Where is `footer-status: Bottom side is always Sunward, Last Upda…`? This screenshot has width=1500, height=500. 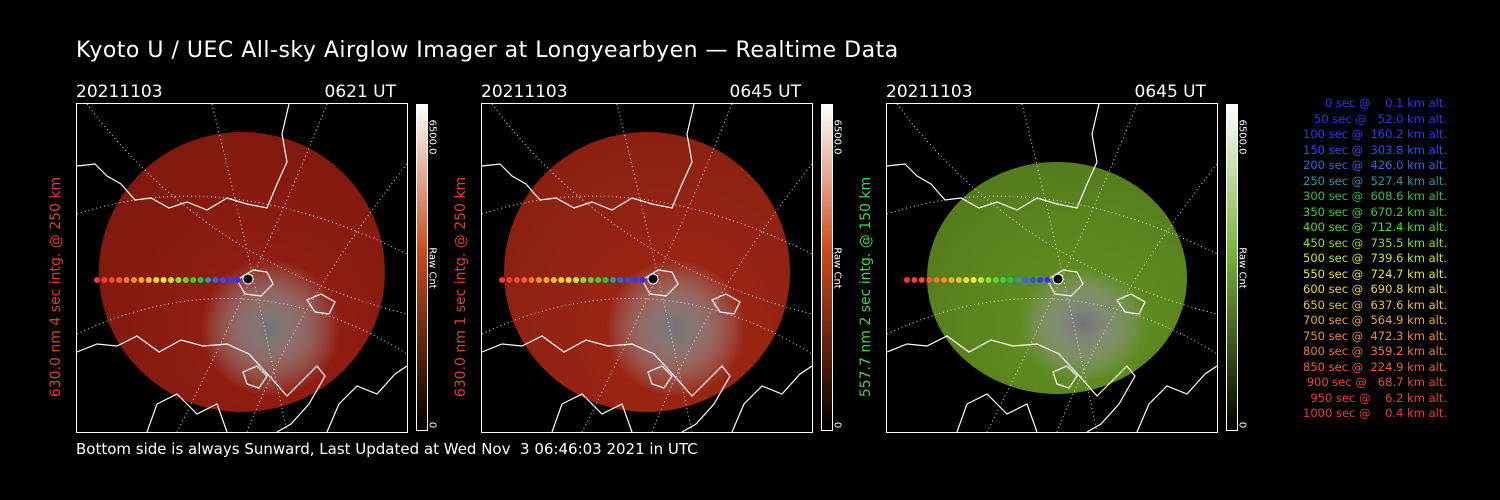 footer-status: Bottom side is always Sunward, Last Upda… is located at coordinates (387, 449).